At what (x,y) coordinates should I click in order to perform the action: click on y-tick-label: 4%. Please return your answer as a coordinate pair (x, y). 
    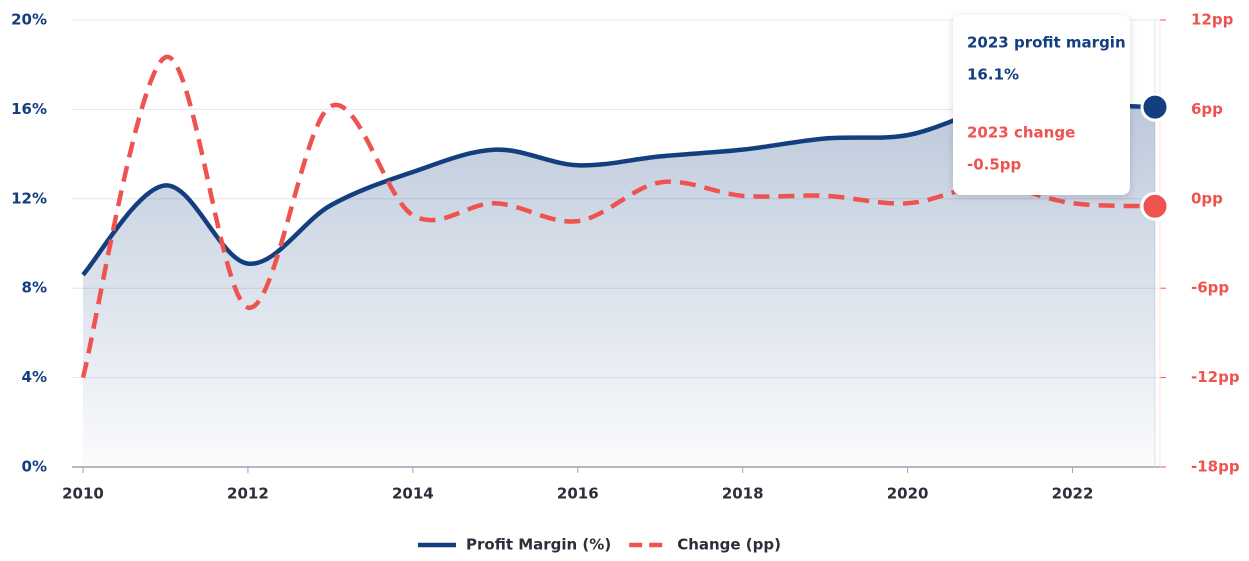
    Looking at the image, I should click on (34, 377).